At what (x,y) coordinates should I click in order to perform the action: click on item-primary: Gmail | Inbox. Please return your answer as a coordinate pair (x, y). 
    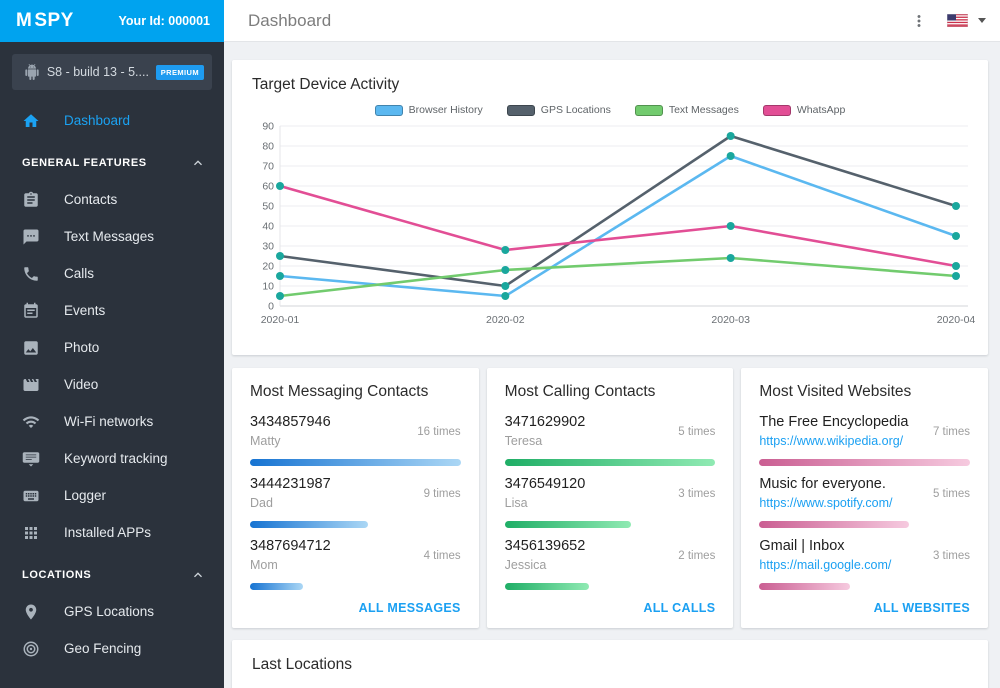
    Looking at the image, I should click on (802, 546).